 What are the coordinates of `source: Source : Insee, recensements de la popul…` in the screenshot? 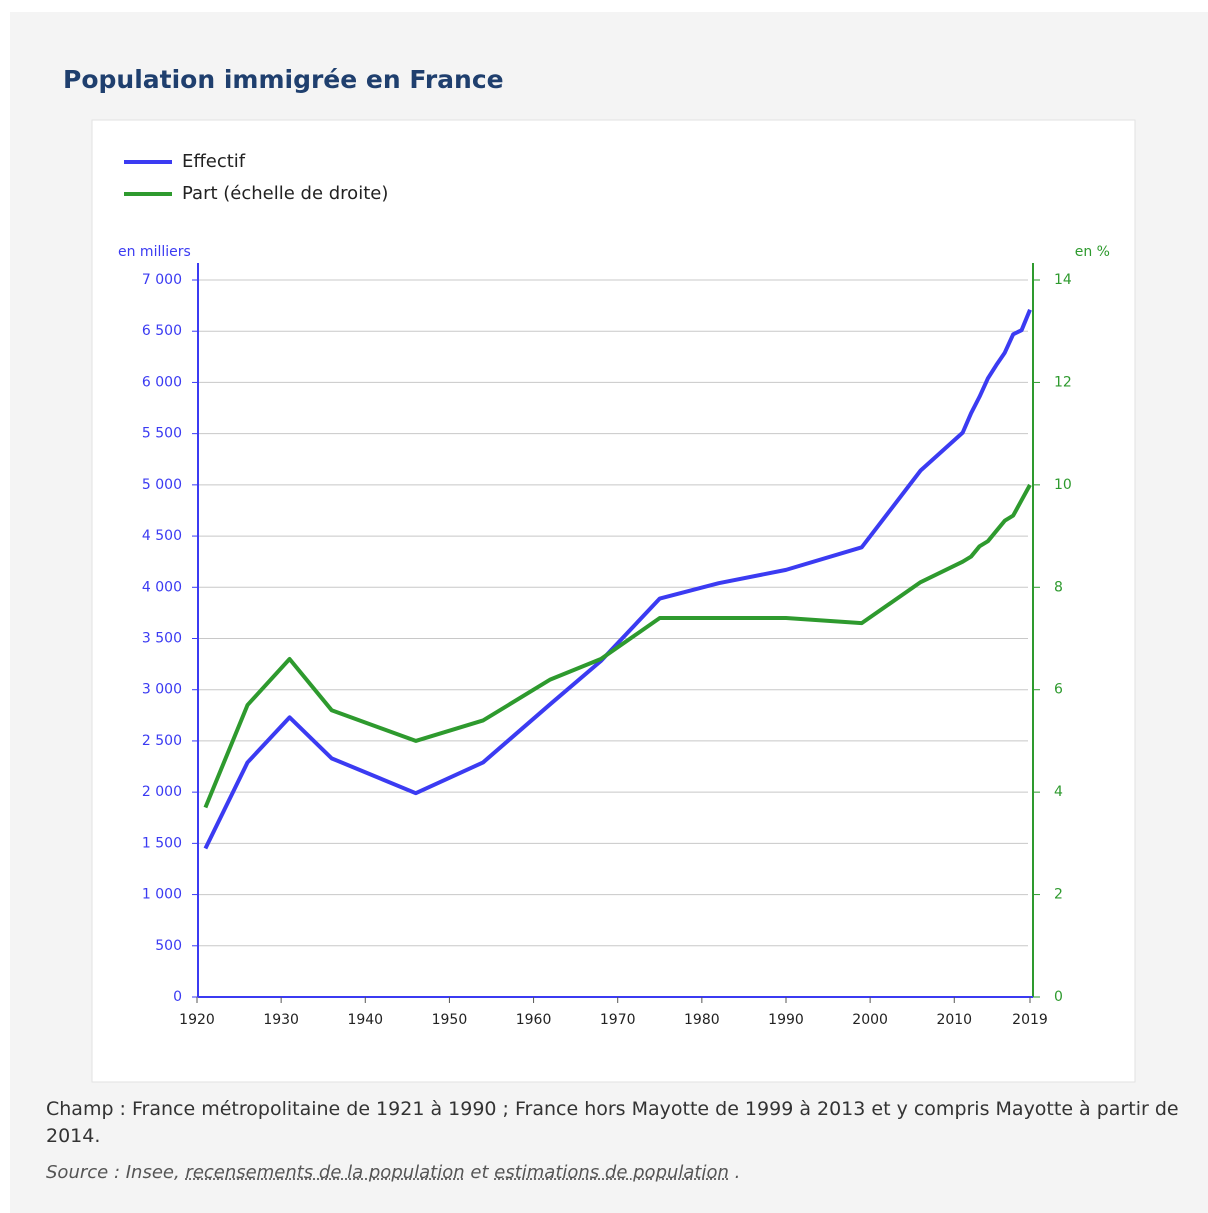 It's located at (393, 1172).